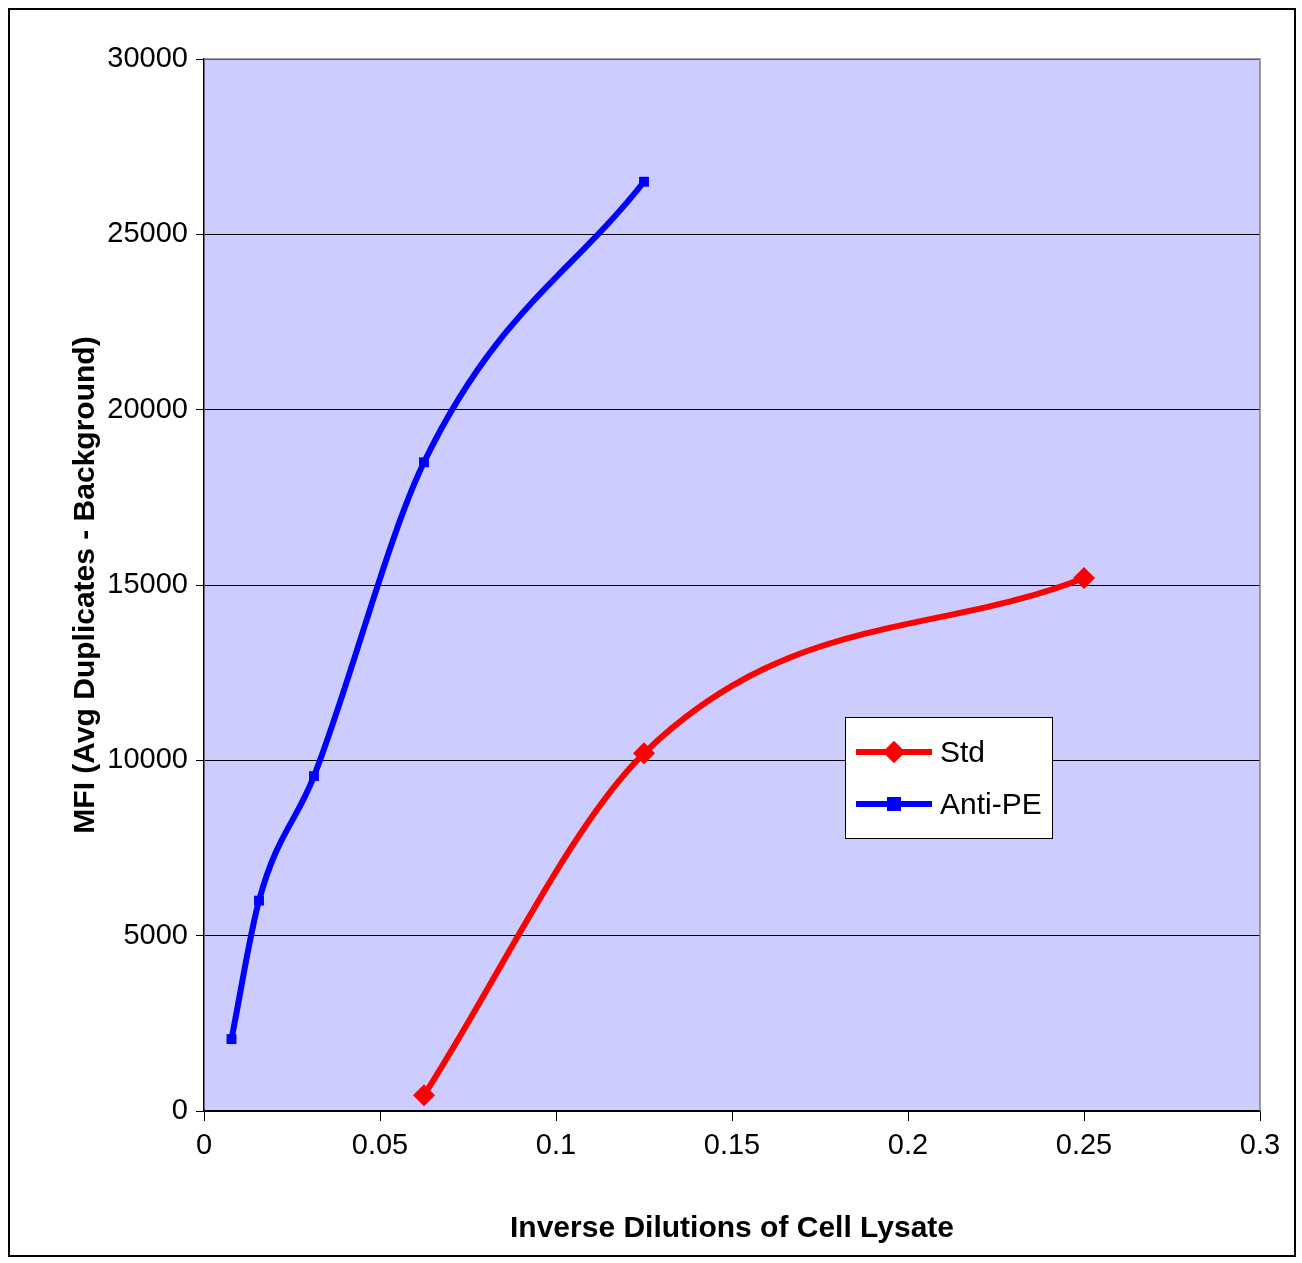  I want to click on y-tick-label: 25000, so click(147, 232).